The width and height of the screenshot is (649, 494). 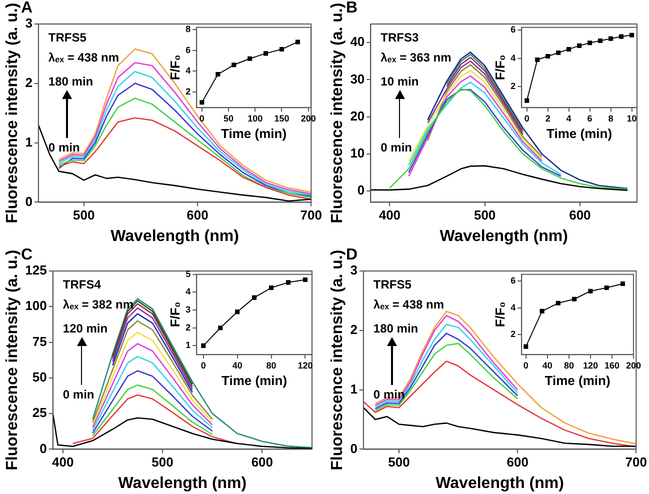 What do you see at coordinates (357, 116) in the screenshot?
I see `y-tick-label: 20` at bounding box center [357, 116].